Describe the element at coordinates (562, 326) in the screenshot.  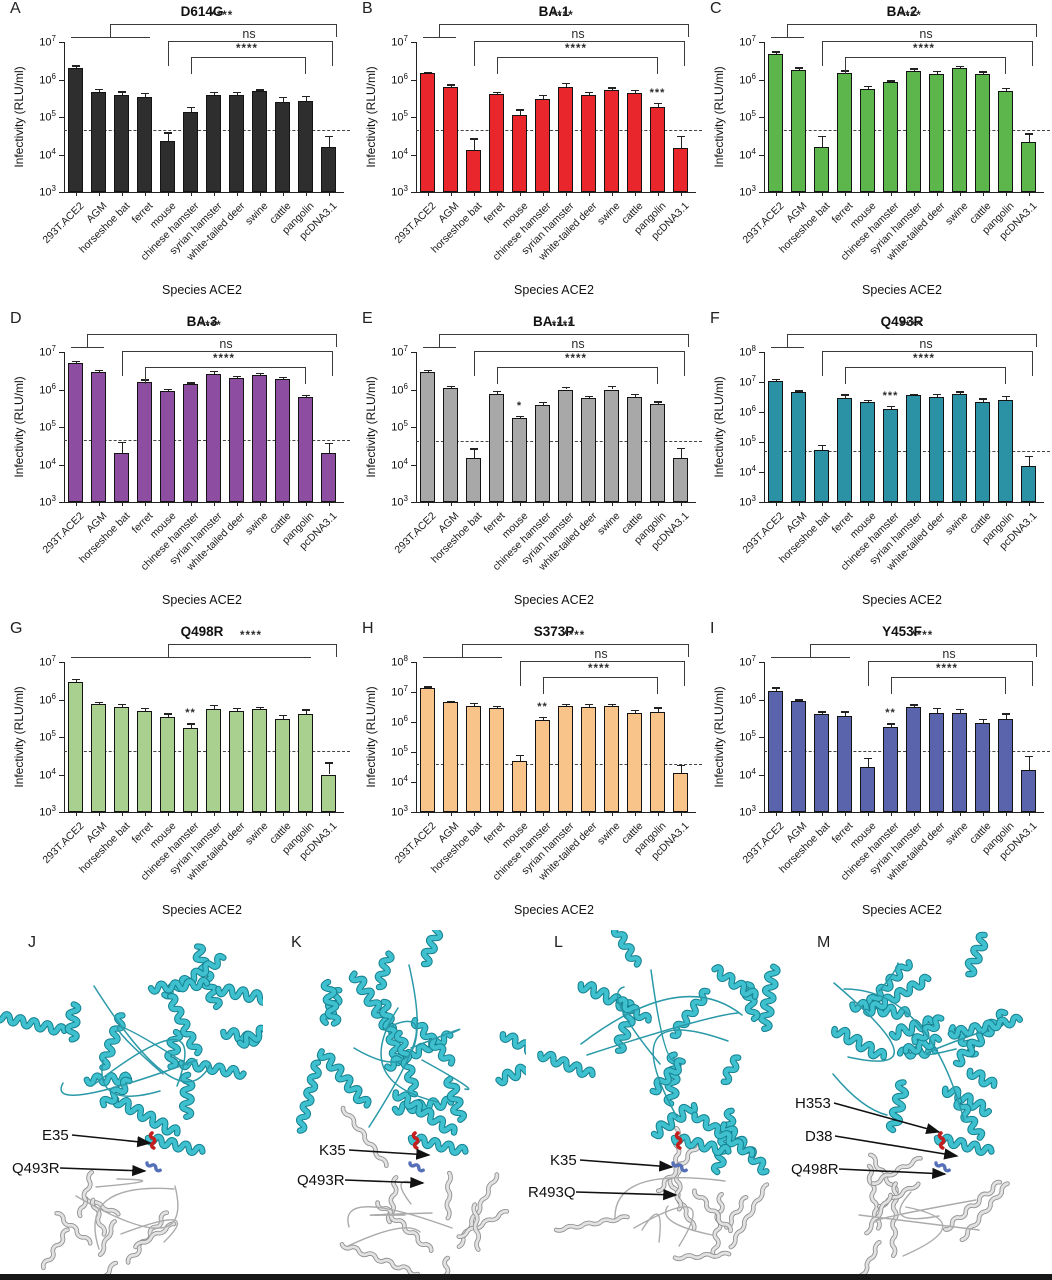
I see `significance-label: ****` at that location.